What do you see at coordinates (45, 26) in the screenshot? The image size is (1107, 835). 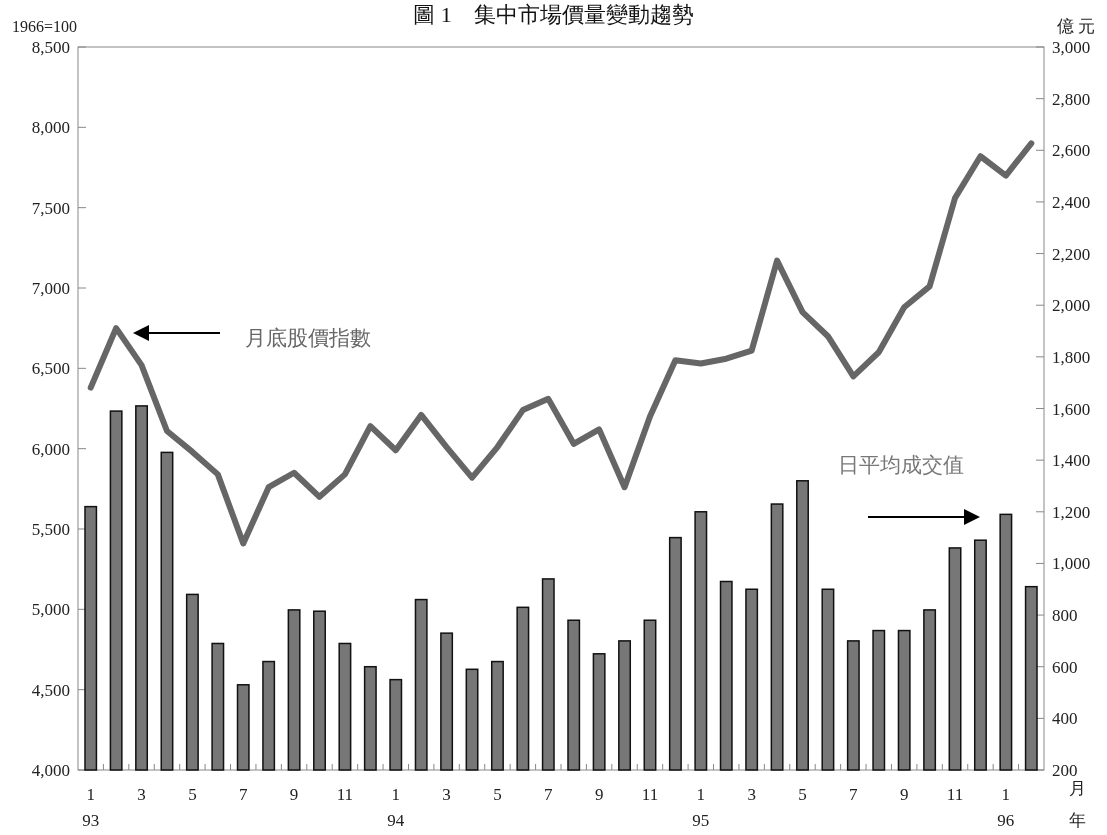 I see `y-axis-title: 1966=100` at bounding box center [45, 26].